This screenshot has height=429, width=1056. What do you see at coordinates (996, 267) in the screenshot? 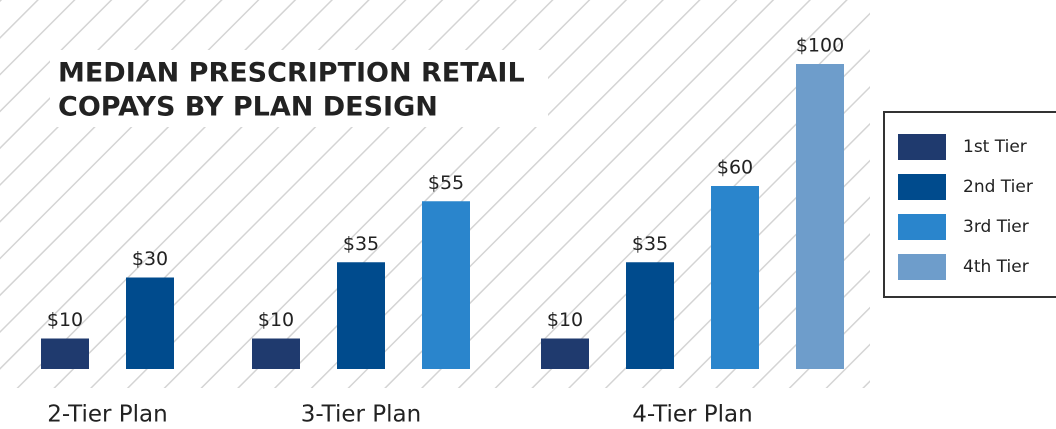
I see `legend-label: 4th Tier` at bounding box center [996, 267].